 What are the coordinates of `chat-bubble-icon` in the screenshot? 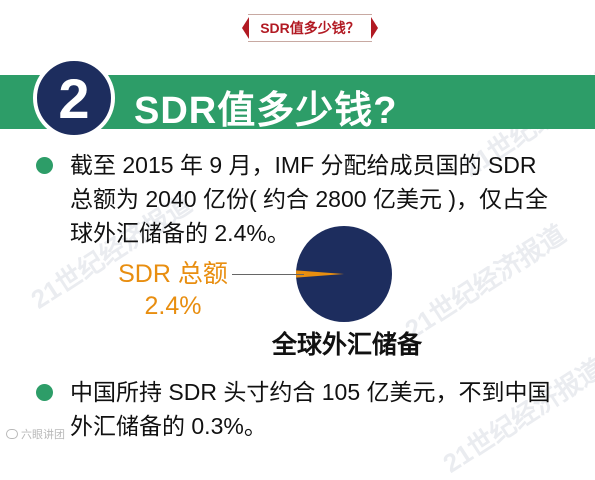 It's located at (12, 434).